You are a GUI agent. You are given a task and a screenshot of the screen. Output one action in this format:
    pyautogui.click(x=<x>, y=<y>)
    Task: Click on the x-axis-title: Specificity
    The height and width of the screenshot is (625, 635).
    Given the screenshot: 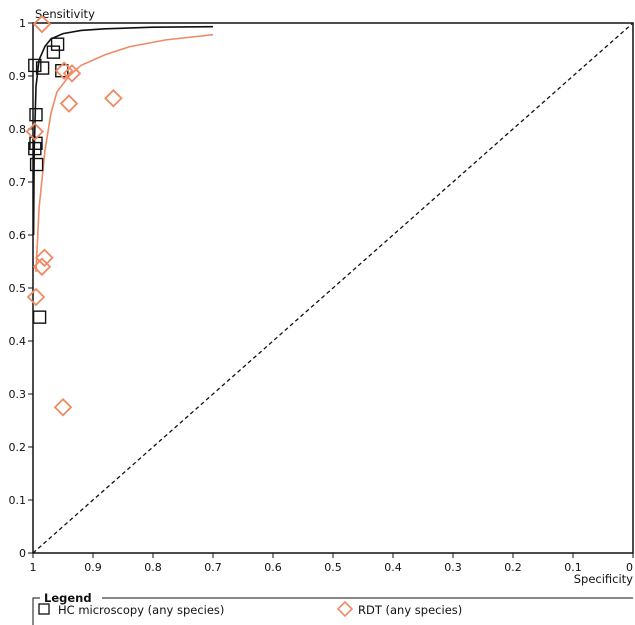 What is the action you would take?
    pyautogui.click(x=603, y=579)
    